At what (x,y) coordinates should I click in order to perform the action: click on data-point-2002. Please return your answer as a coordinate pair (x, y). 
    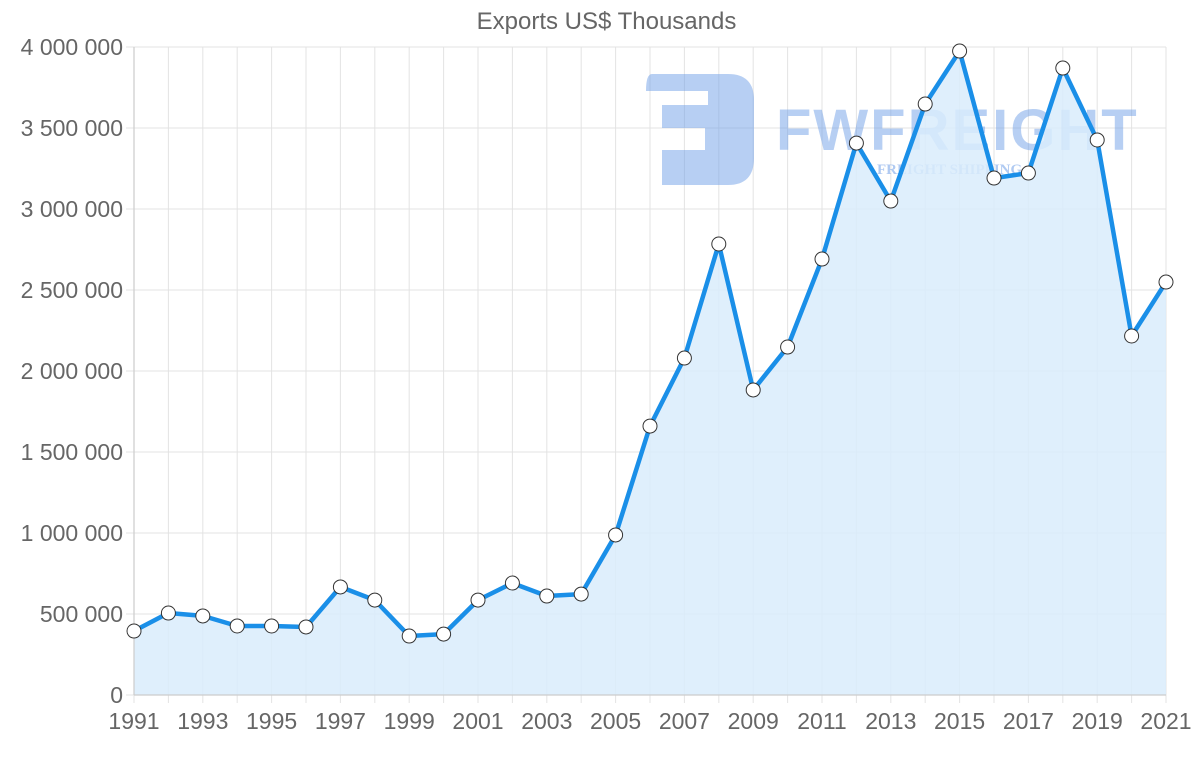
    Looking at the image, I should click on (512, 583).